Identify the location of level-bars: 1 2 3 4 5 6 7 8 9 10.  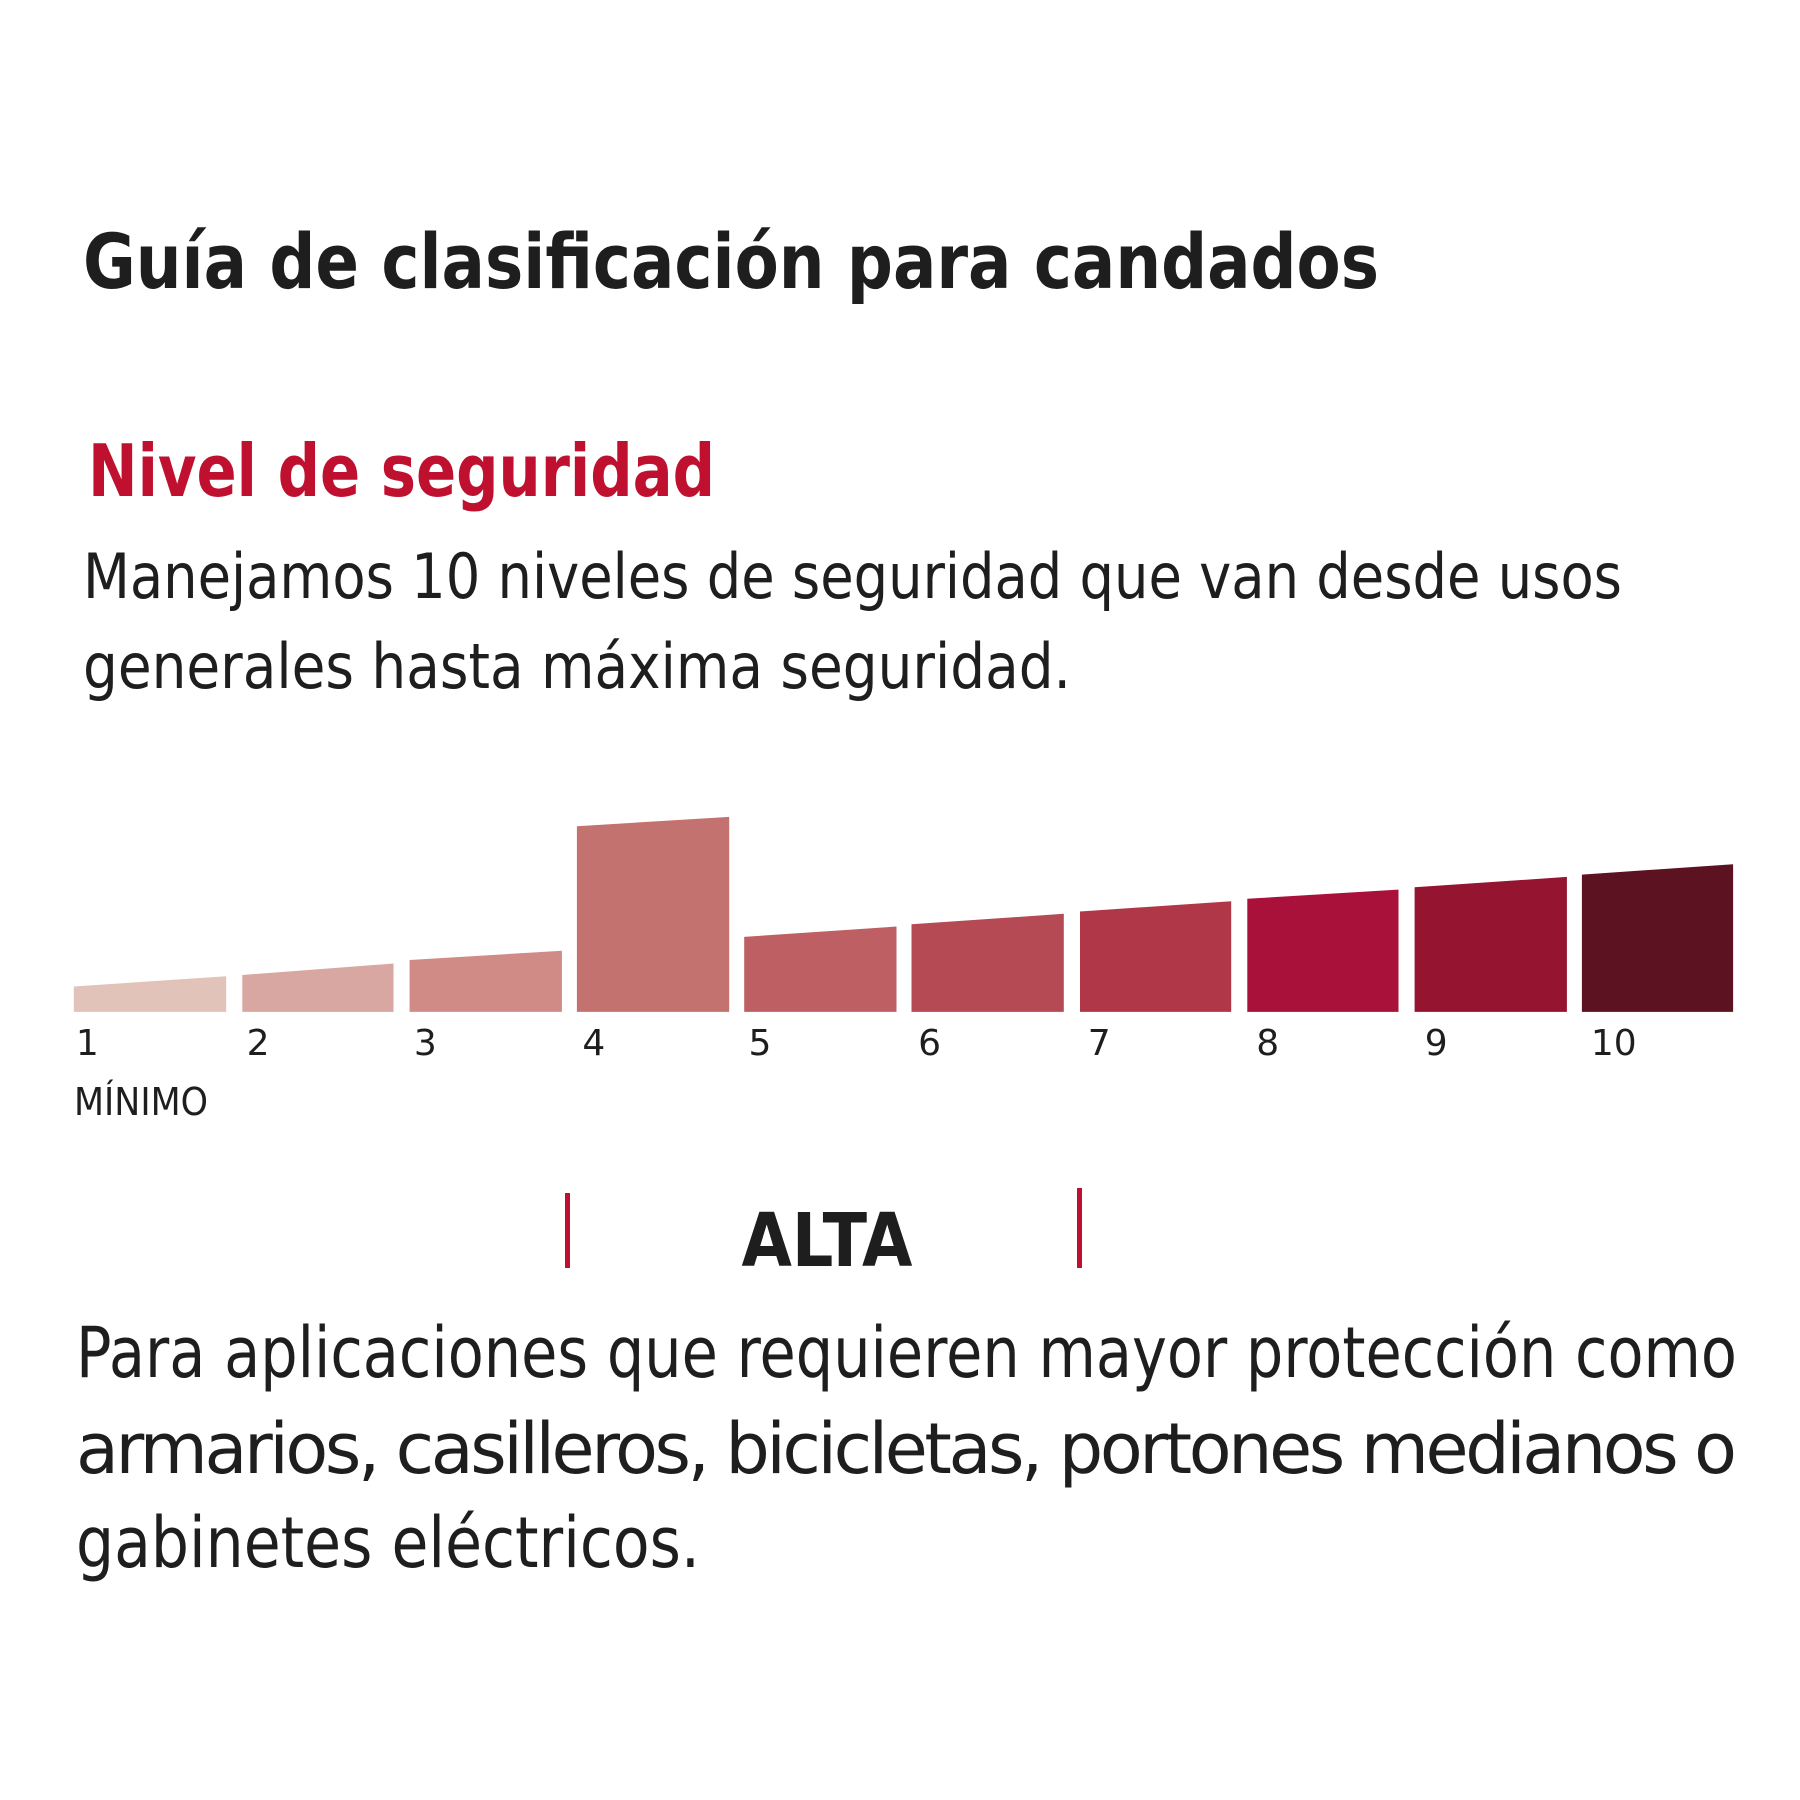
(903, 940).